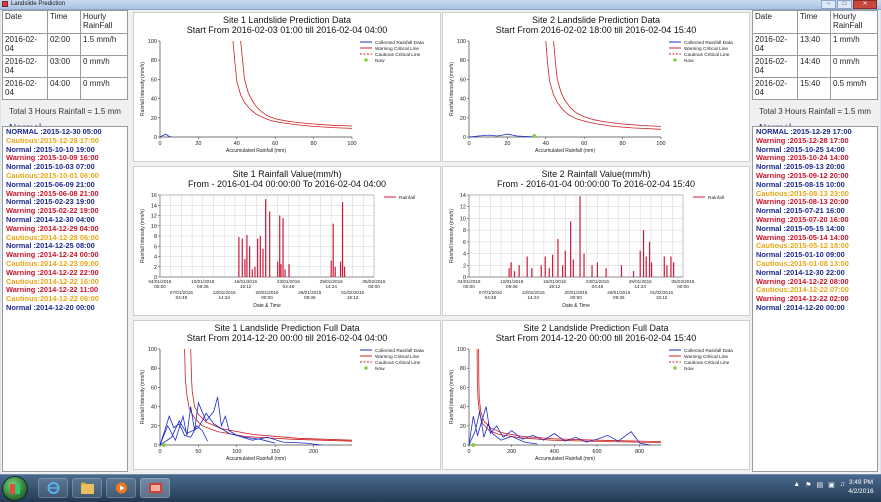 The width and height of the screenshot is (881, 502). I want to click on y-tick-label: 8, so click(155, 237).